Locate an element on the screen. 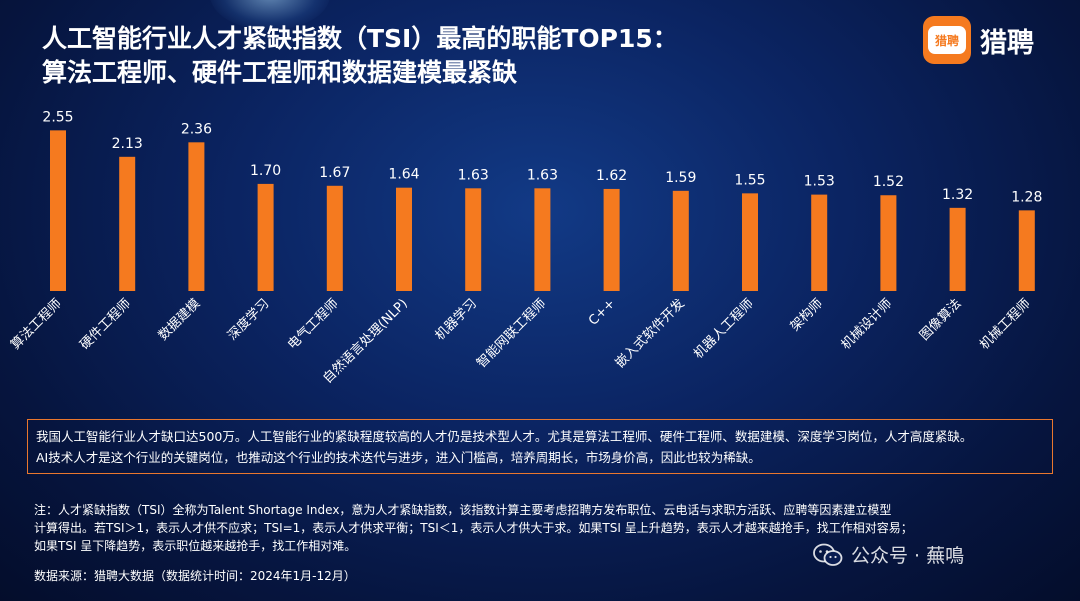  category-label-2: 硬件工程师 is located at coordinates (105, 324).